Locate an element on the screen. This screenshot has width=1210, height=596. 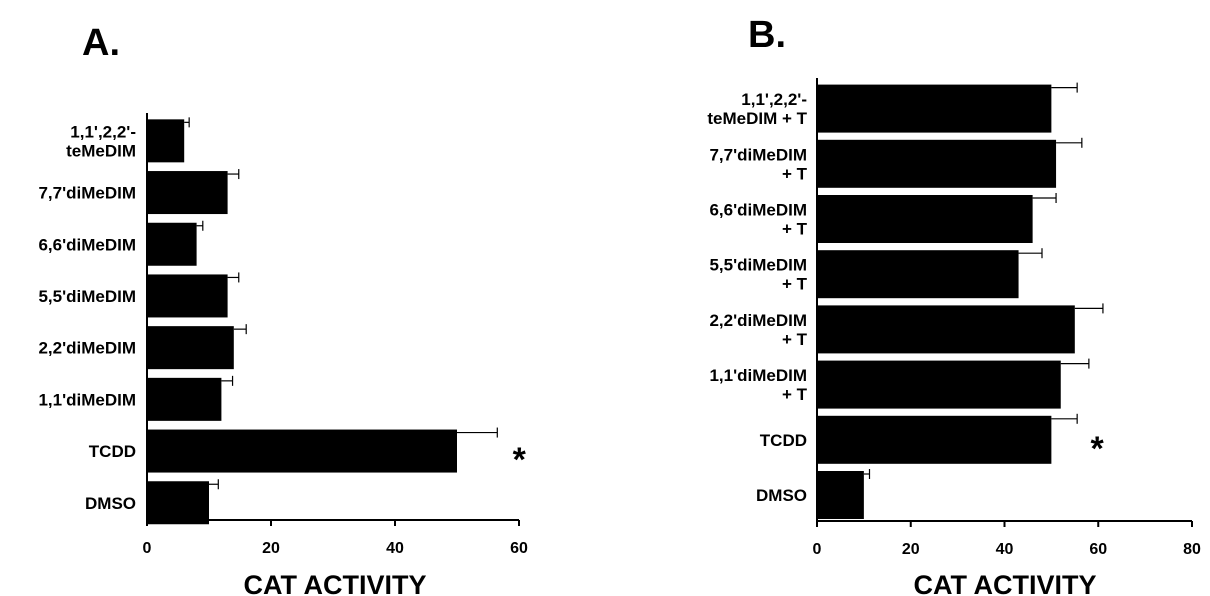
panel-label: B. is located at coordinates (767, 35).